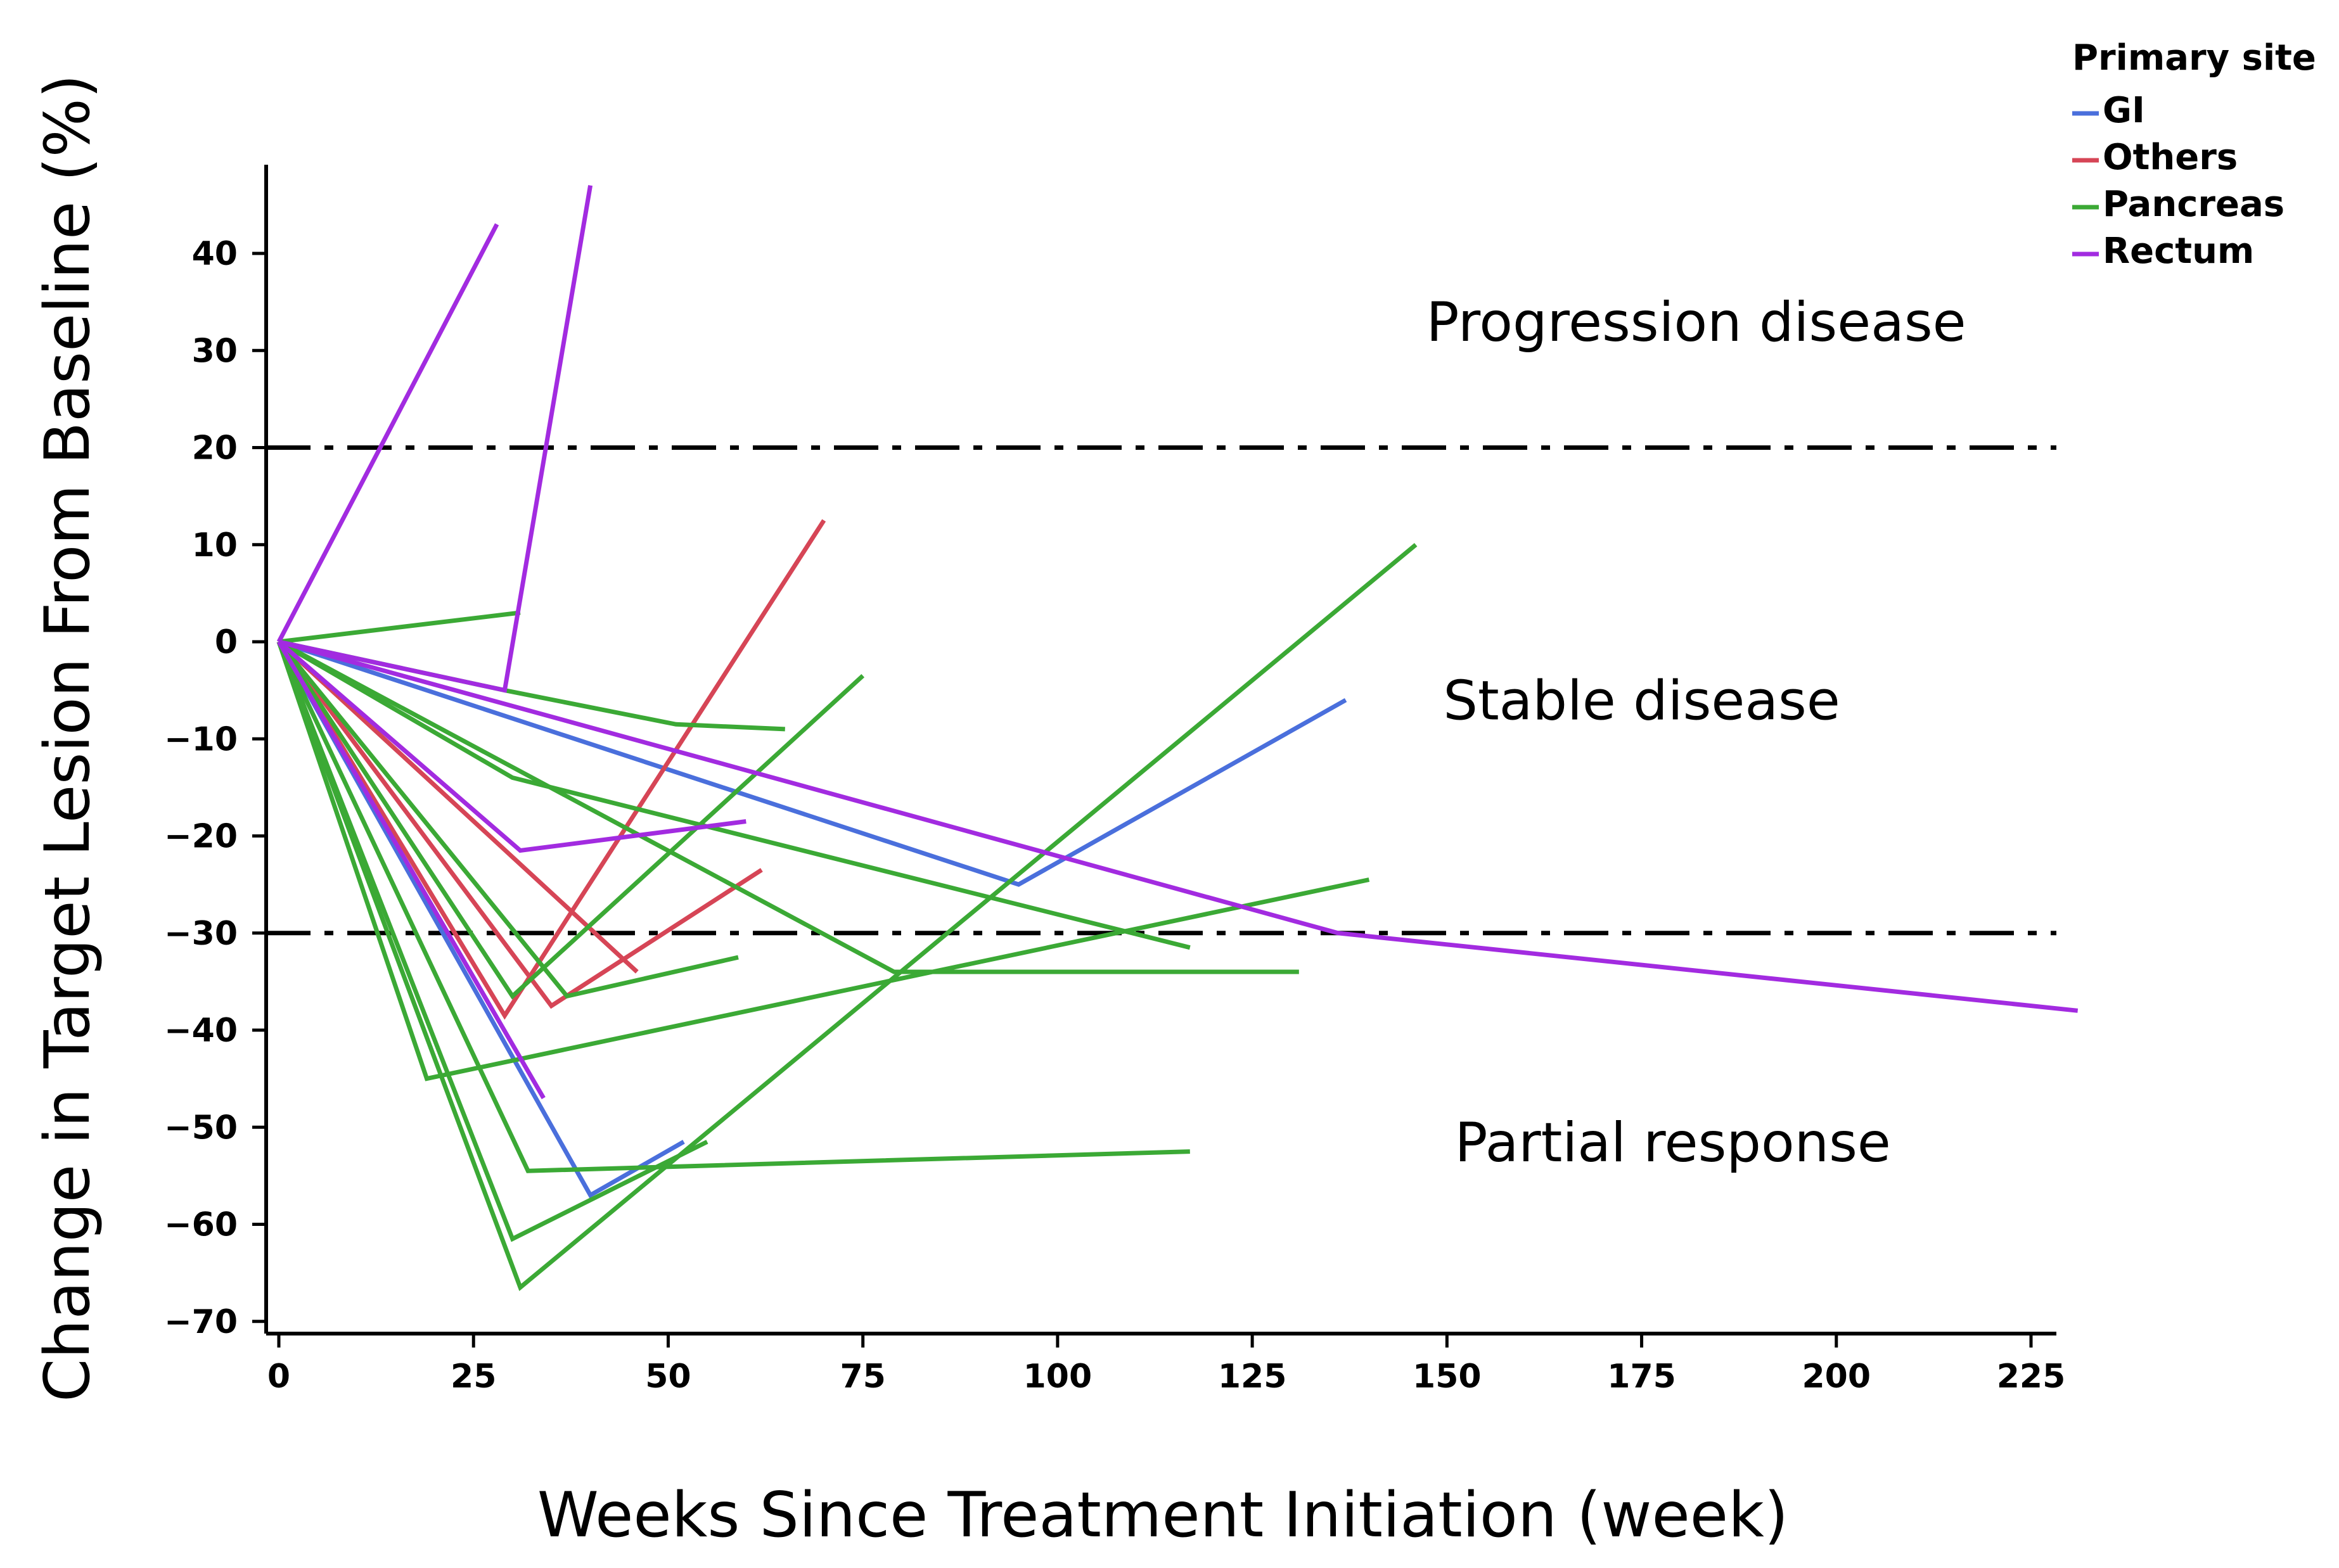 The width and height of the screenshot is (2339, 1568). I want to click on x-tick-label: 175, so click(1641, 1377).